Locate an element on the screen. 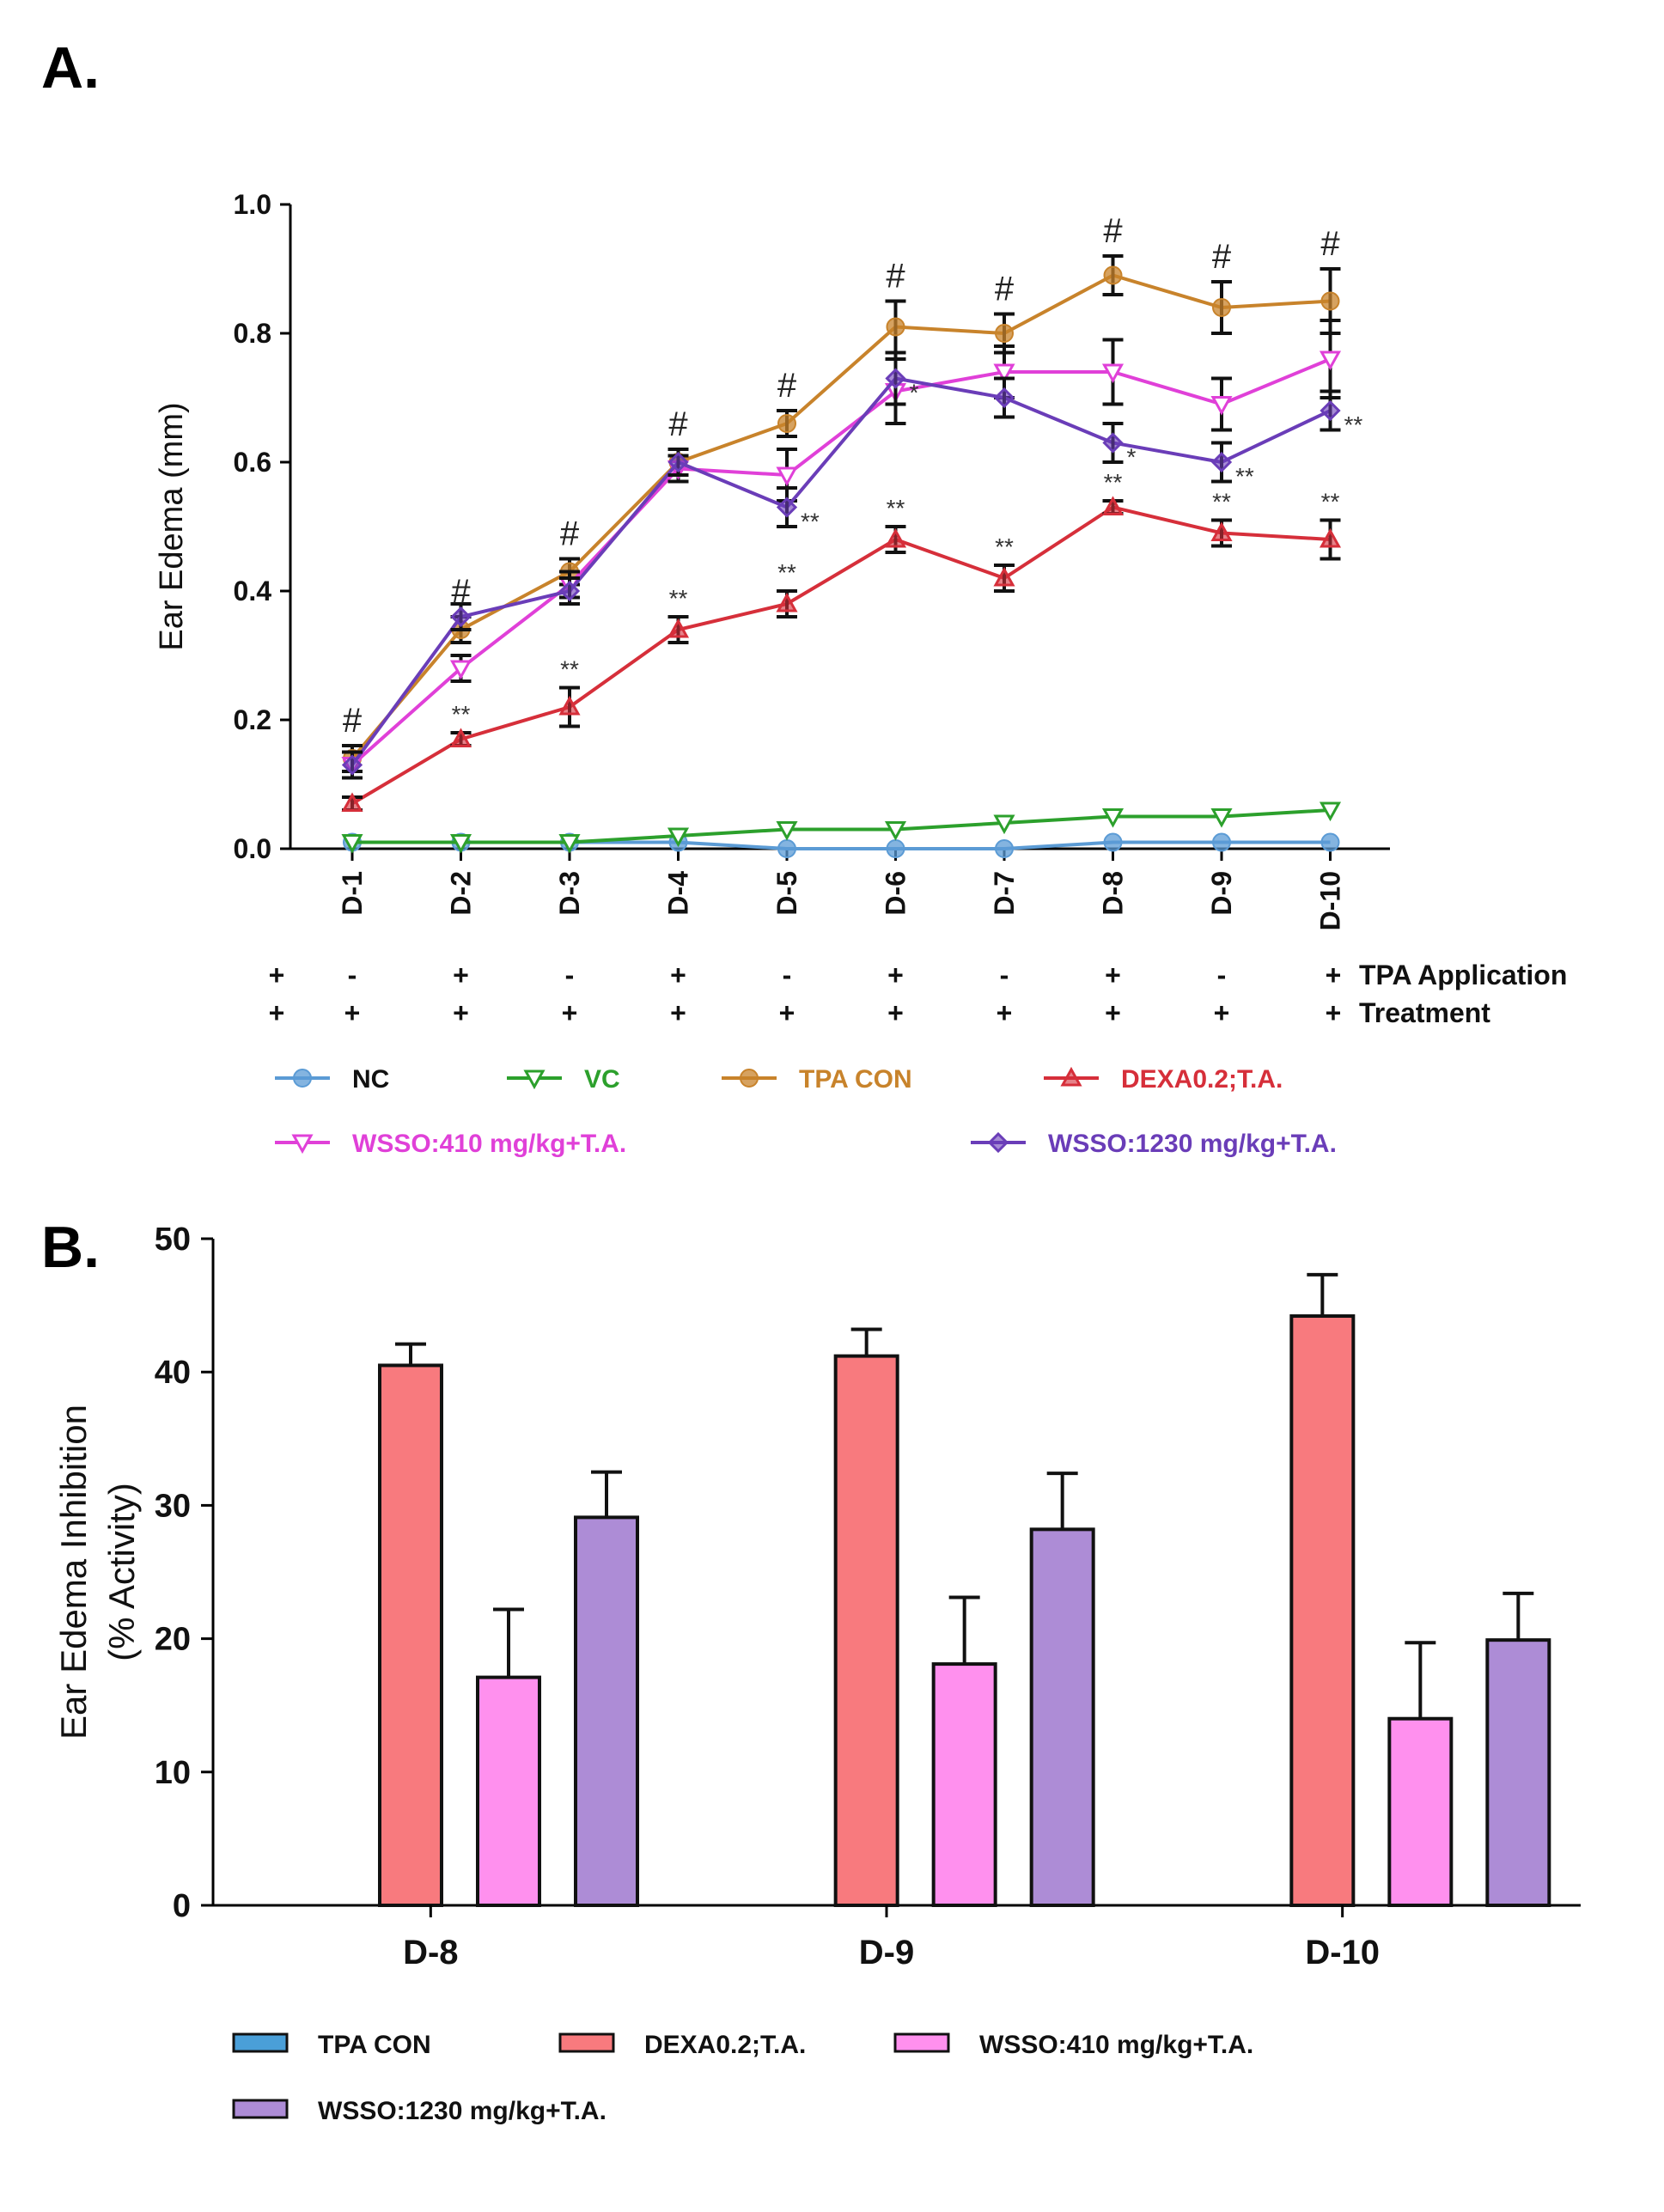 The width and height of the screenshot is (1664, 2212). legend-label: WSSO:410 mg/kg+T.A. is located at coordinates (489, 1144).